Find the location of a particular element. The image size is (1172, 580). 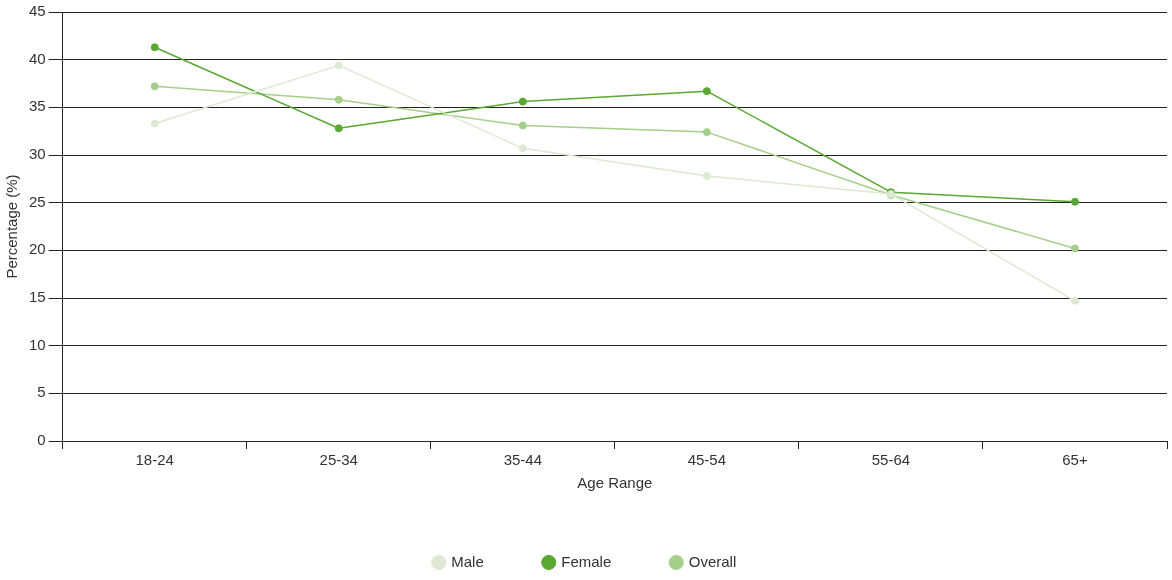

x-tick-label: 25-34 is located at coordinates (338, 460).